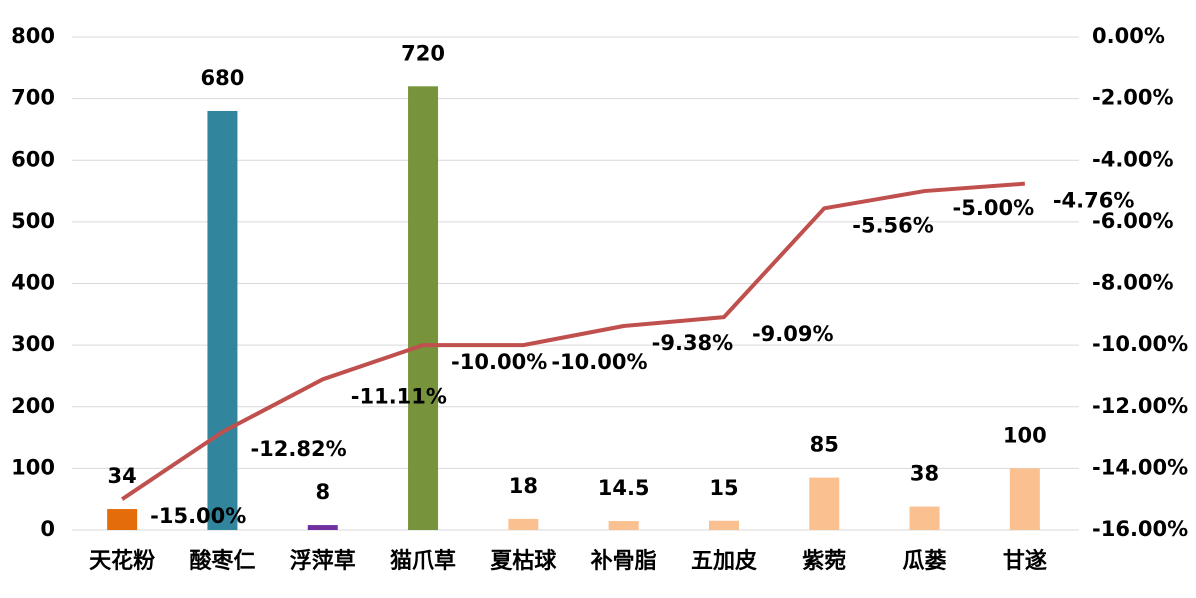 This screenshot has width=1196, height=598. What do you see at coordinates (1140, 344) in the screenshot?
I see `y2-tick-label: -10.00%` at bounding box center [1140, 344].